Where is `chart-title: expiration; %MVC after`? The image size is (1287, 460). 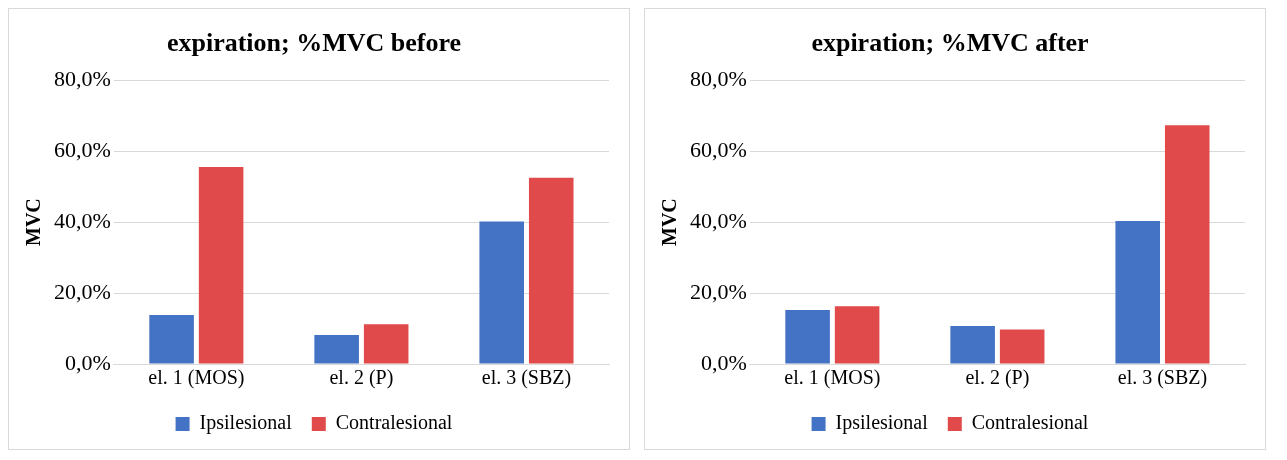 chart-title: expiration; %MVC after is located at coordinates (950, 43).